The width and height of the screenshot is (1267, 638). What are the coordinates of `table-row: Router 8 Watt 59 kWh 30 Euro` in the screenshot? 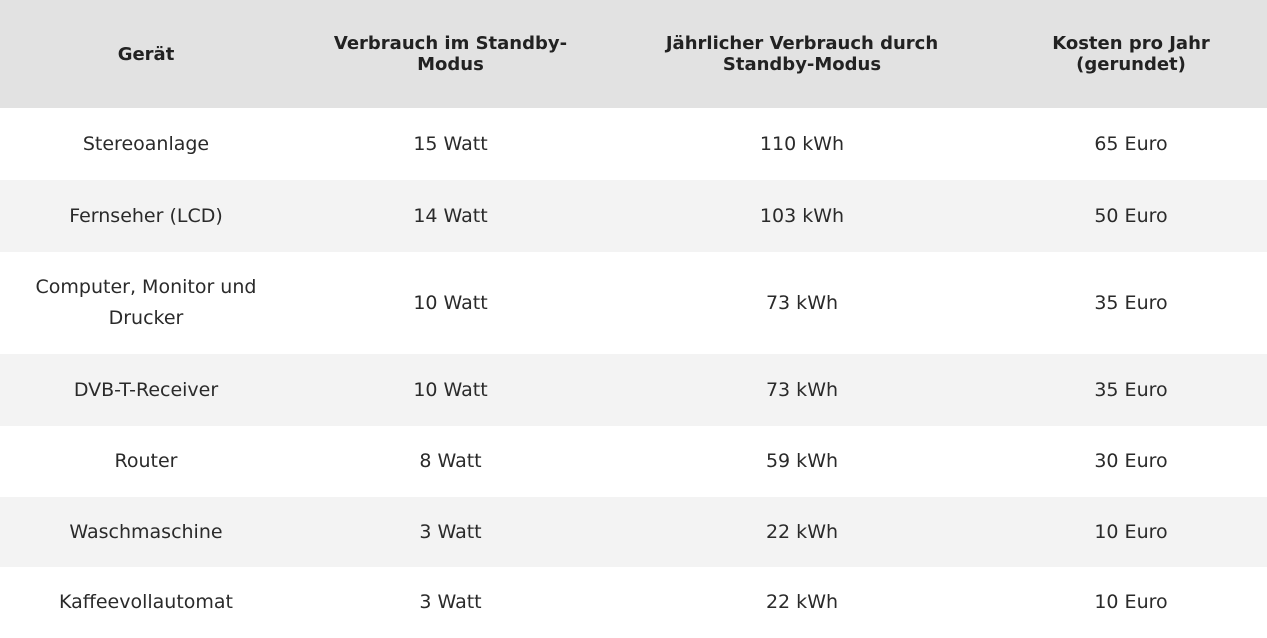 It's located at (633, 461).